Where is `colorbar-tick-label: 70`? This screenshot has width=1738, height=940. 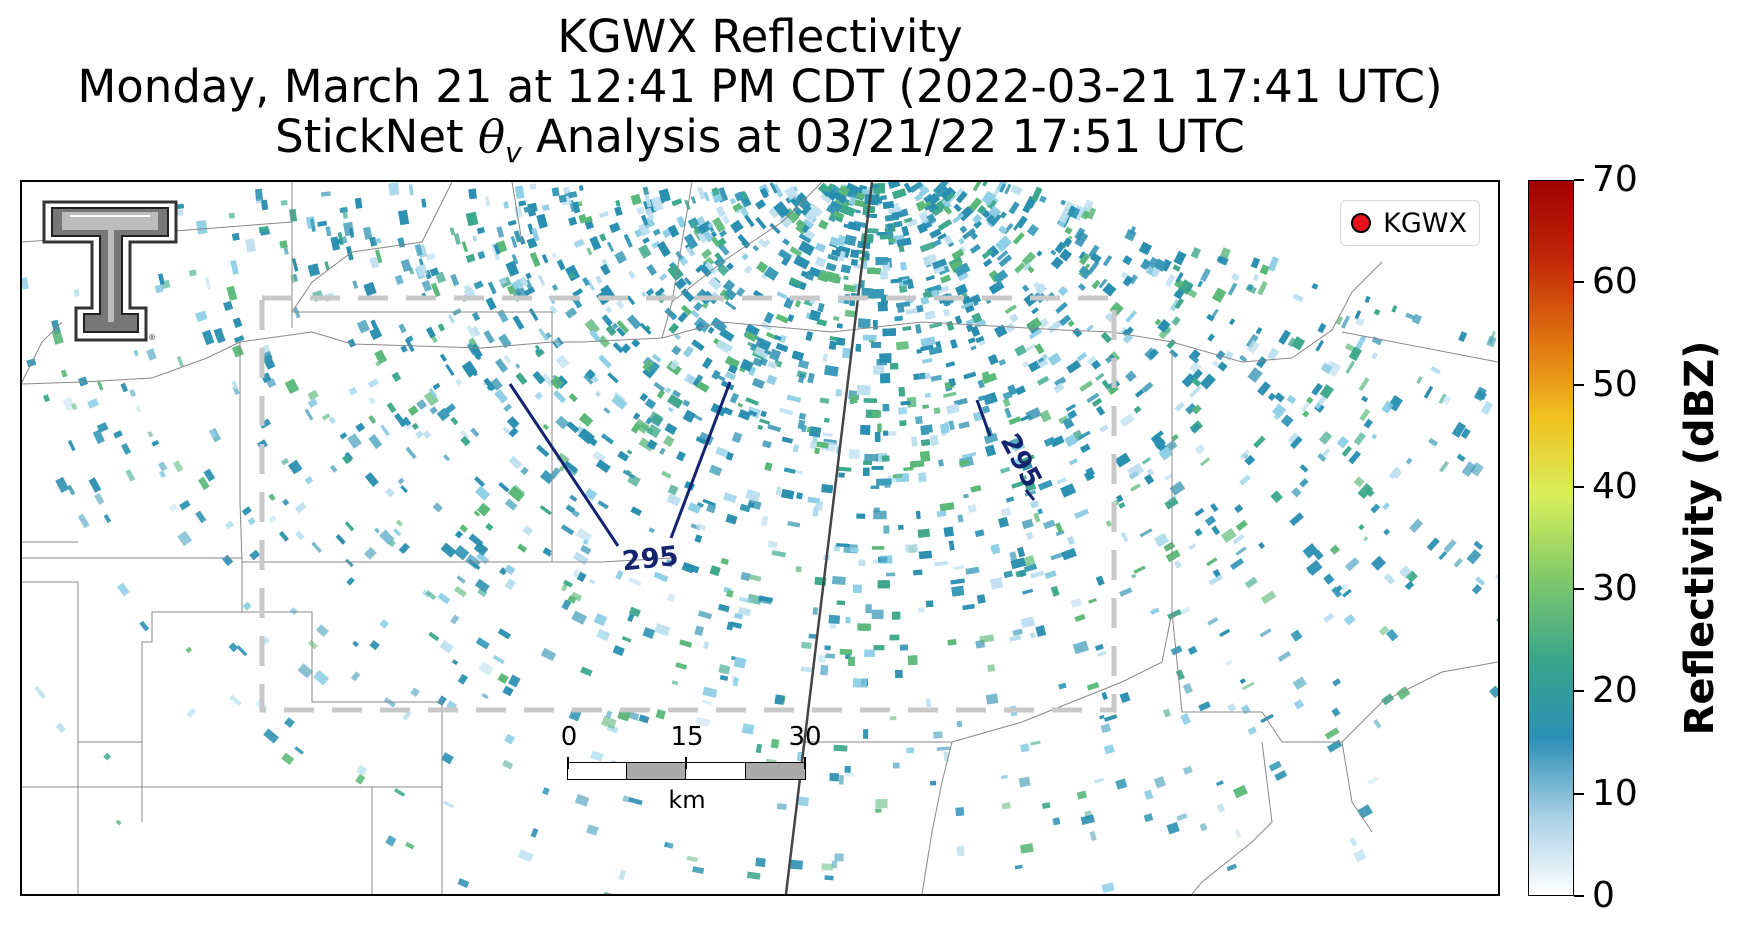
colorbar-tick-label: 70 is located at coordinates (1615, 179).